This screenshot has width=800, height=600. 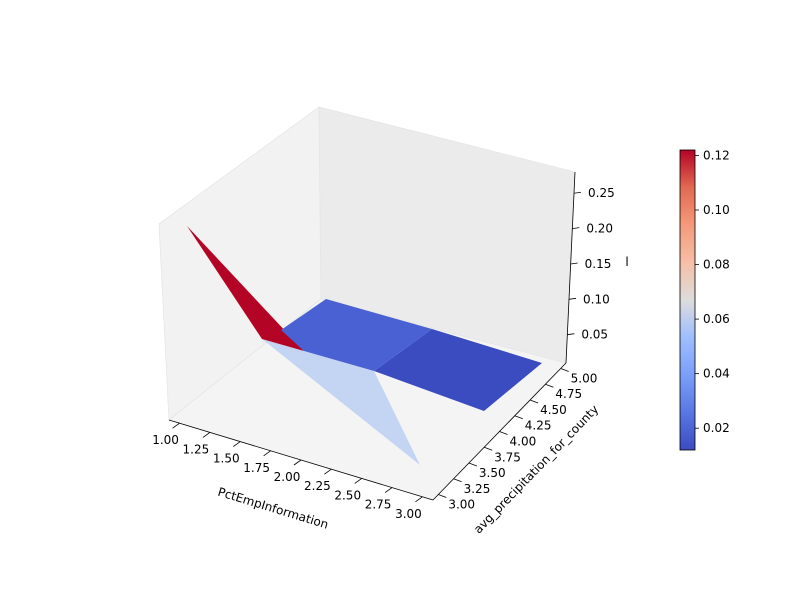 I want to click on colorbar-tick-label: 0.12, so click(x=716, y=155).